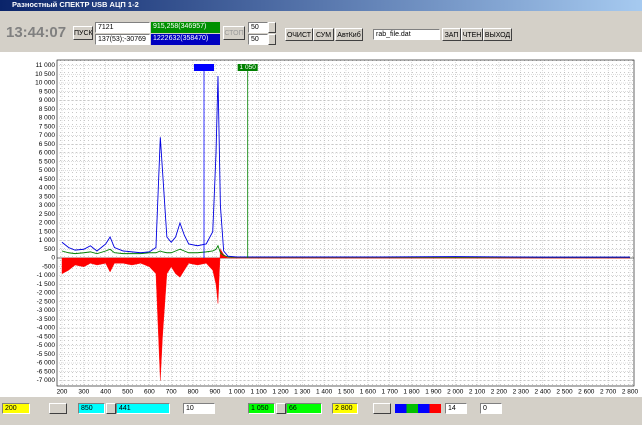  I want to click on title-bar: Разностный СПЕКТР USB АЦП 1-2, so click(321, 5).